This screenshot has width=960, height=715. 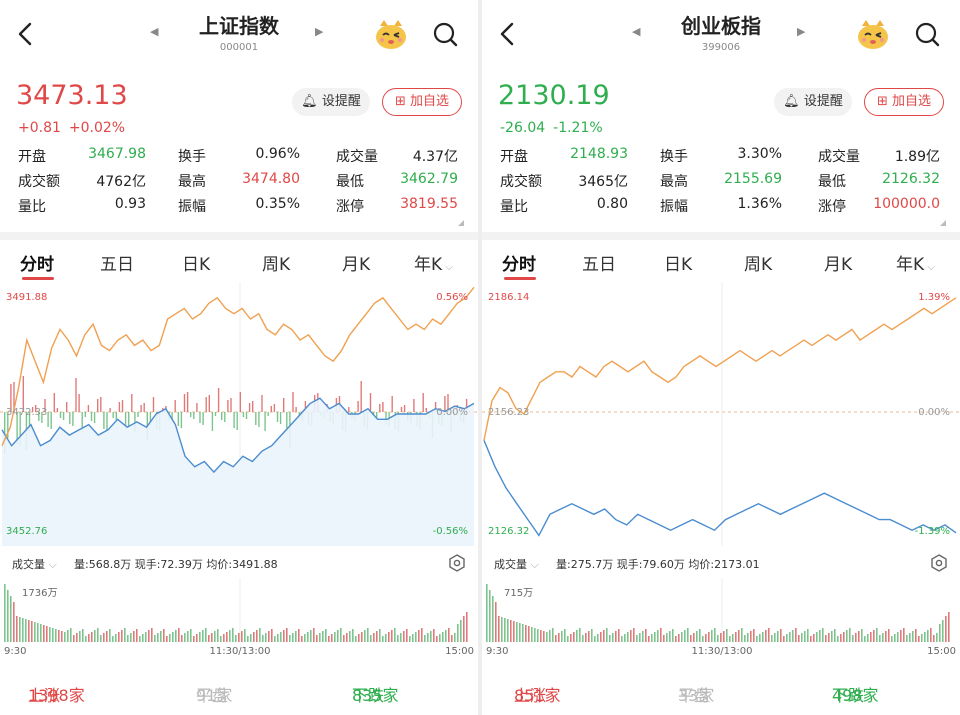 I want to click on stat-value: 3467.98, so click(x=117, y=154).